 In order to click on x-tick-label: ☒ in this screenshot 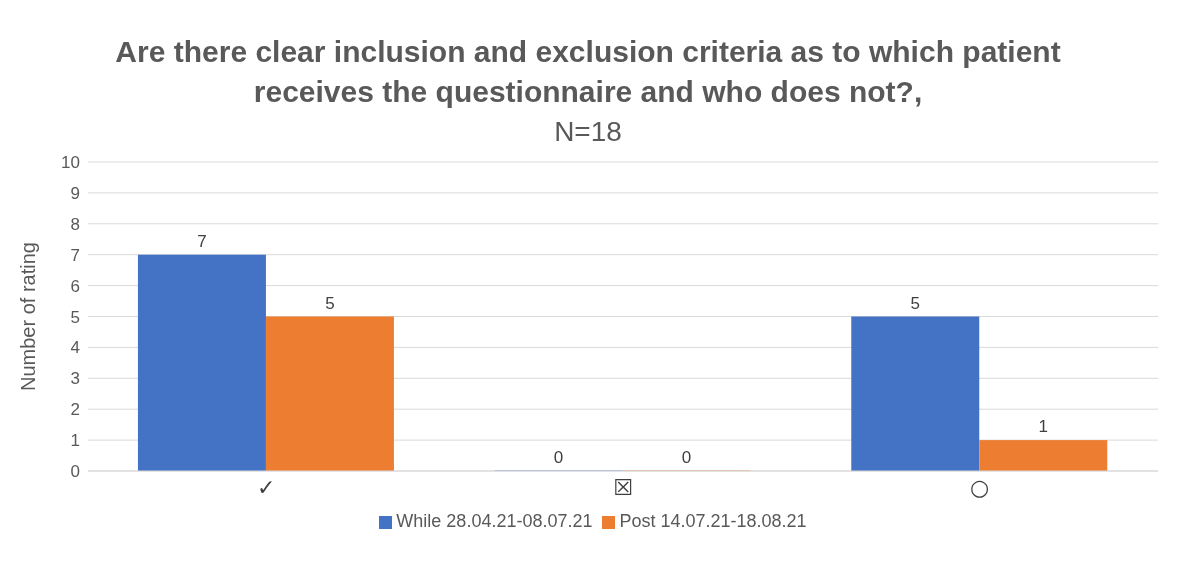, I will do `click(623, 487)`.